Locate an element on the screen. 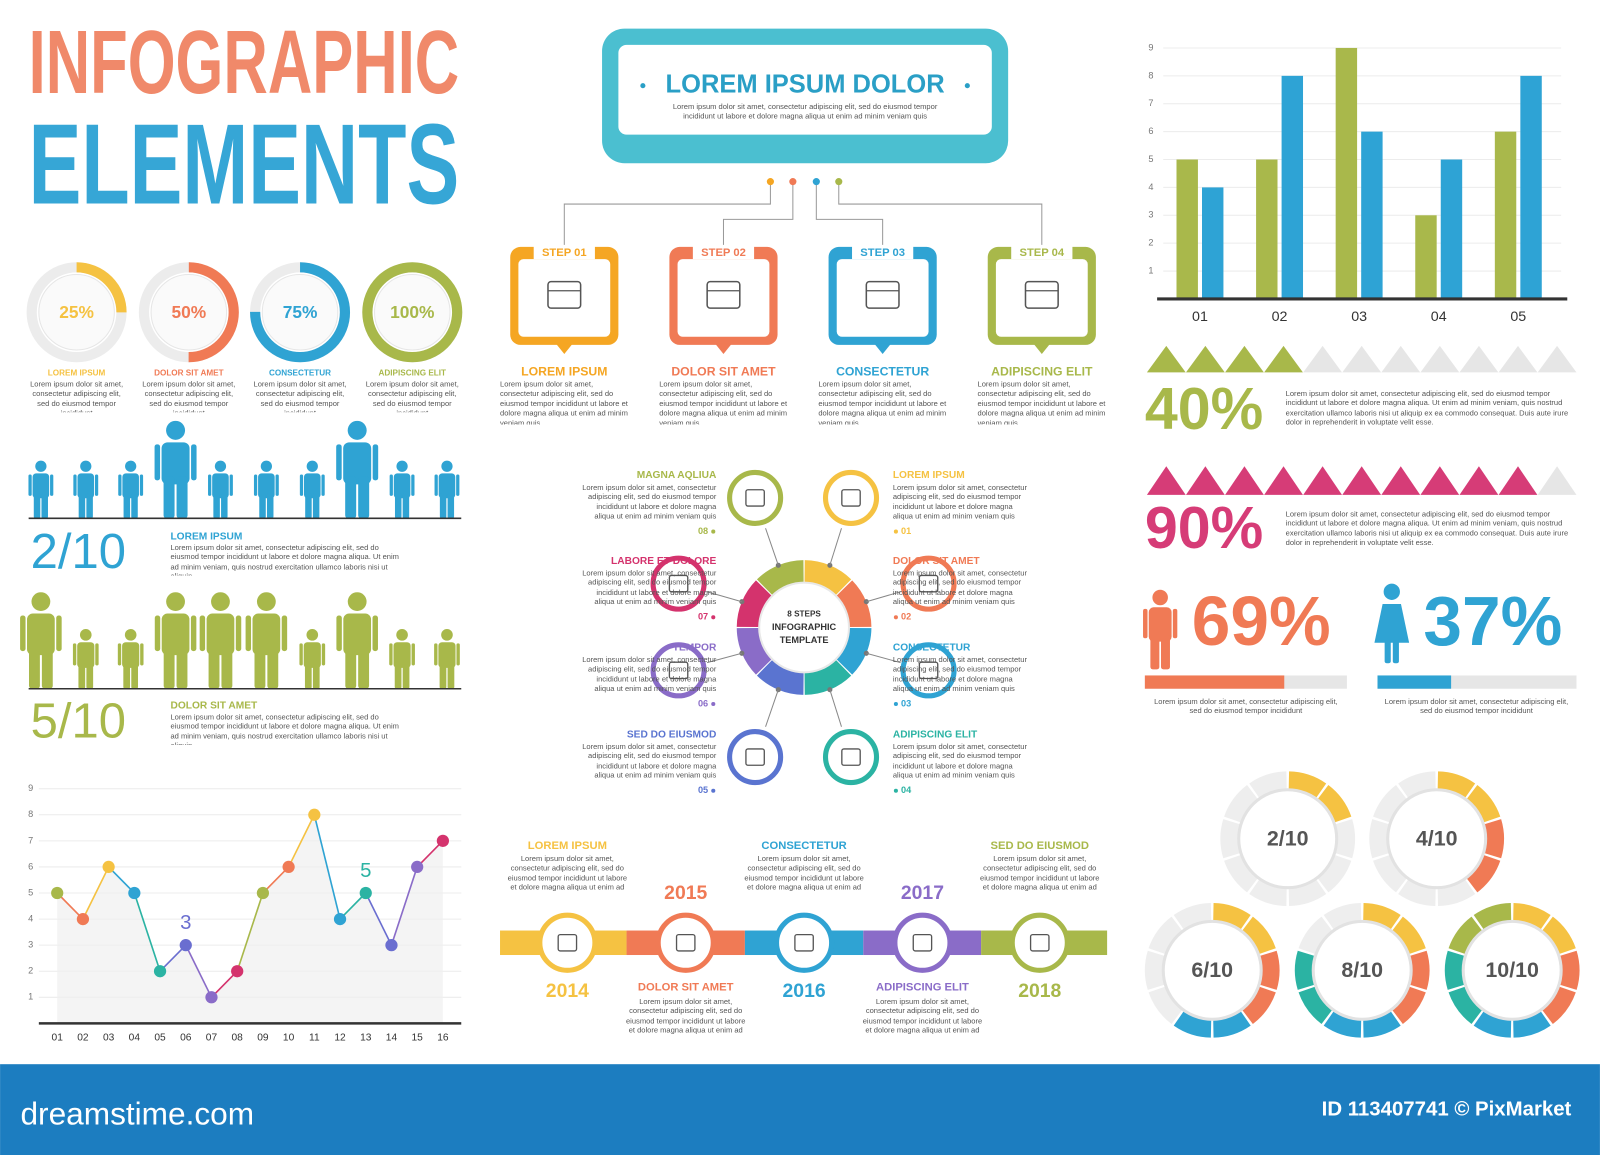  donut-caption: LOREM IPSUM is located at coordinates (77, 373).